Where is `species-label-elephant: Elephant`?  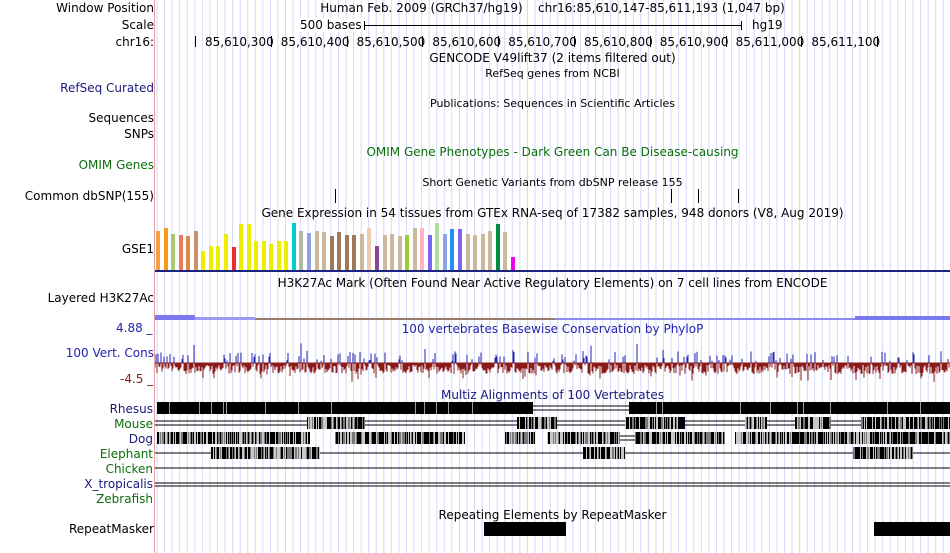
species-label-elephant: Elephant is located at coordinates (126, 454).